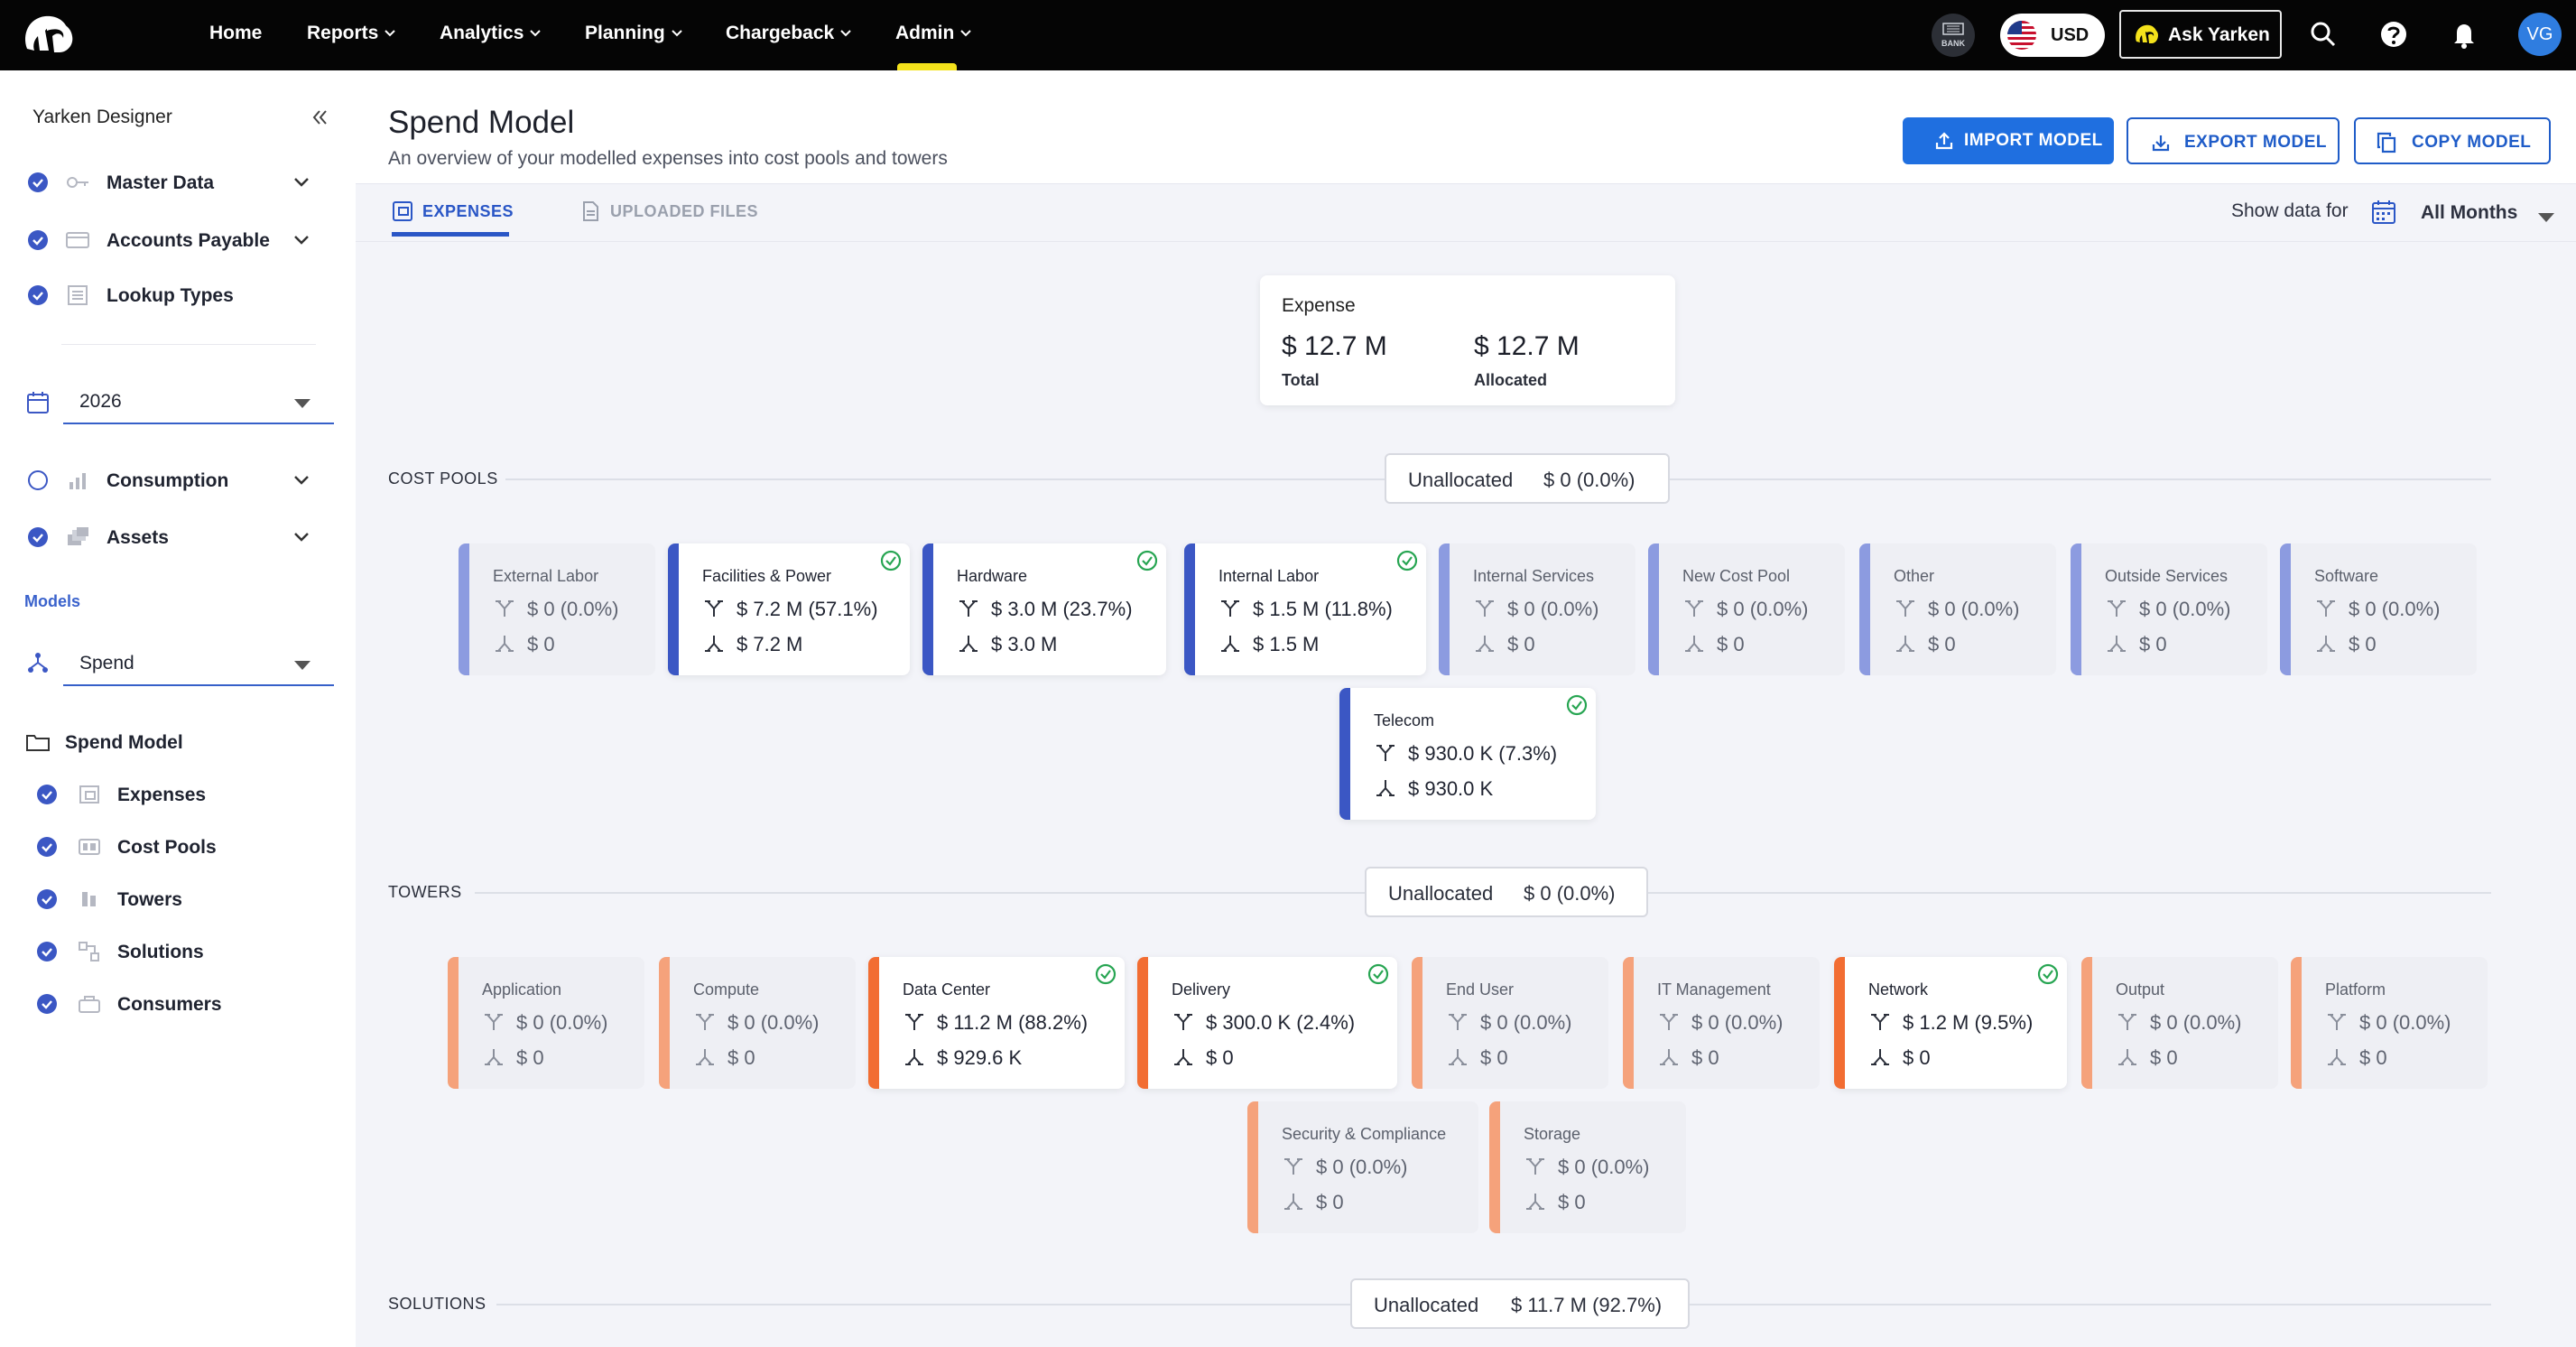  Describe the element at coordinates (178, 480) in the screenshot. I see `sidebar-item-consumption: Consumption` at that location.